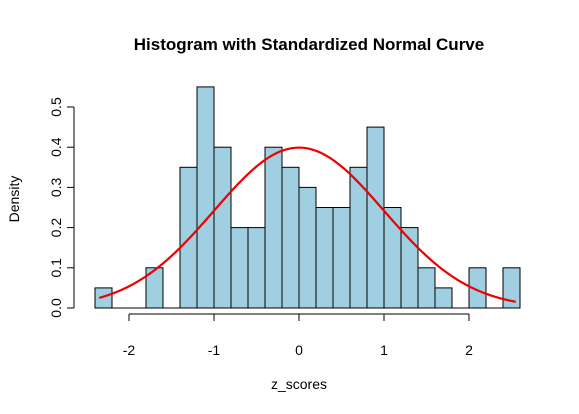 This screenshot has width=579, height=414. What do you see at coordinates (469, 350) in the screenshot?
I see `x-tick-label: 2` at bounding box center [469, 350].